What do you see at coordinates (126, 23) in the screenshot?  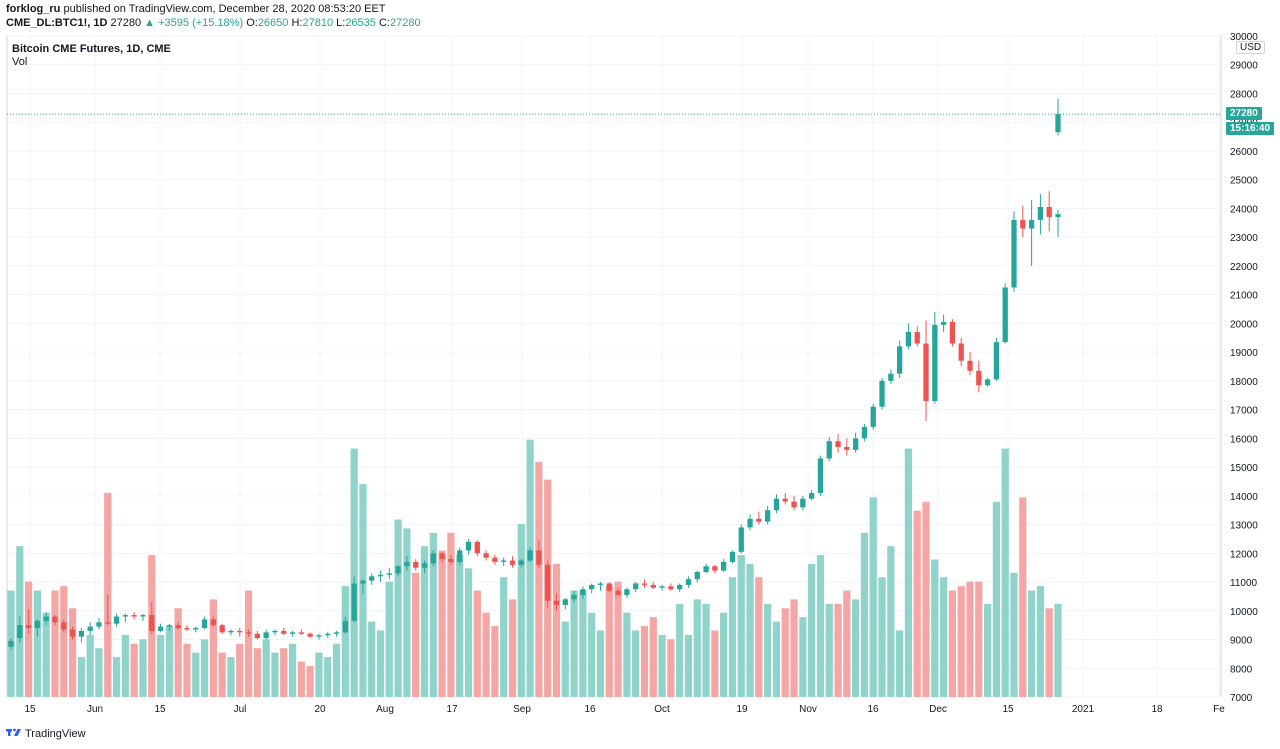 I see `last-price: 27280` at bounding box center [126, 23].